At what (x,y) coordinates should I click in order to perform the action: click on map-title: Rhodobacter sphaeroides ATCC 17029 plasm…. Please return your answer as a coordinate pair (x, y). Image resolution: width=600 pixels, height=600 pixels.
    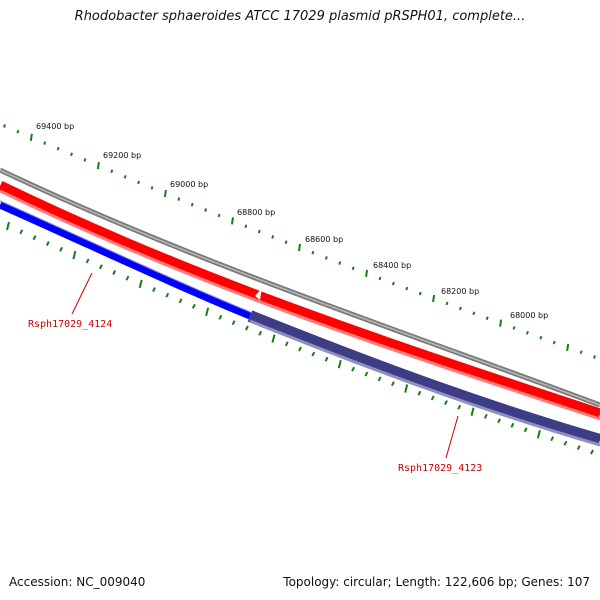
    Looking at the image, I should click on (300, 16).